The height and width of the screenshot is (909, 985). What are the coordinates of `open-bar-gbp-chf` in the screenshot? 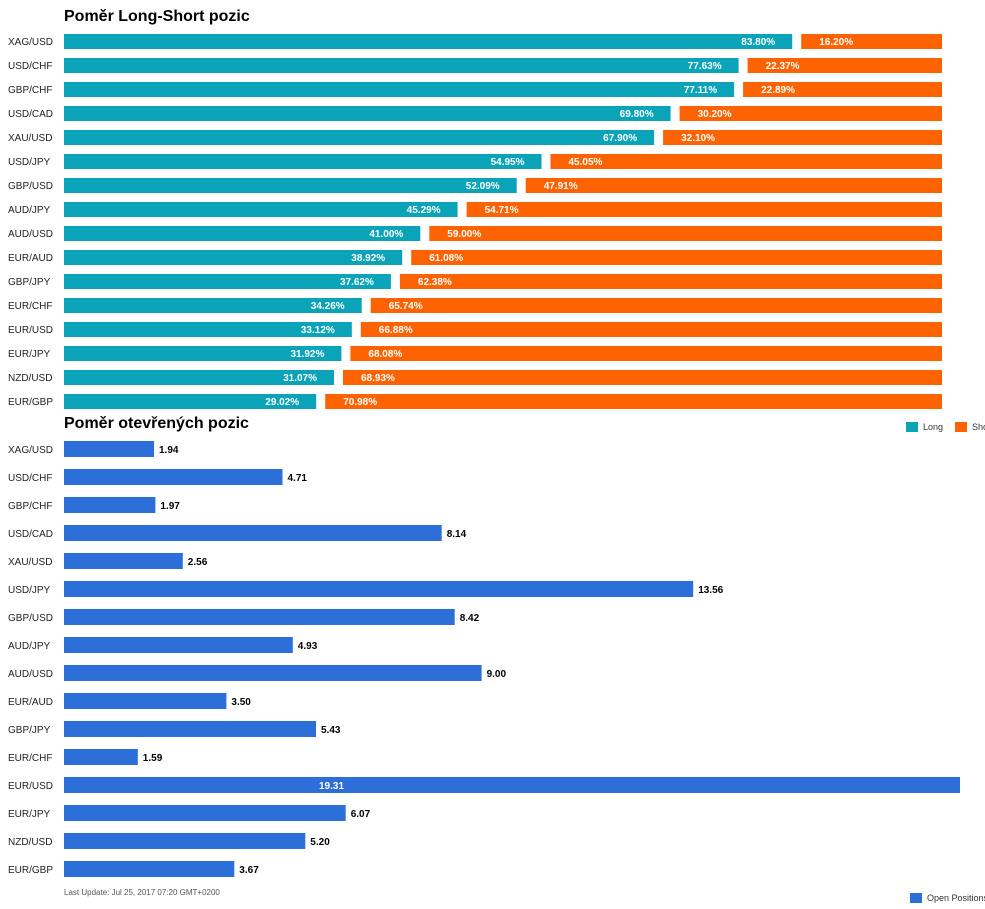 It's located at (110, 505).